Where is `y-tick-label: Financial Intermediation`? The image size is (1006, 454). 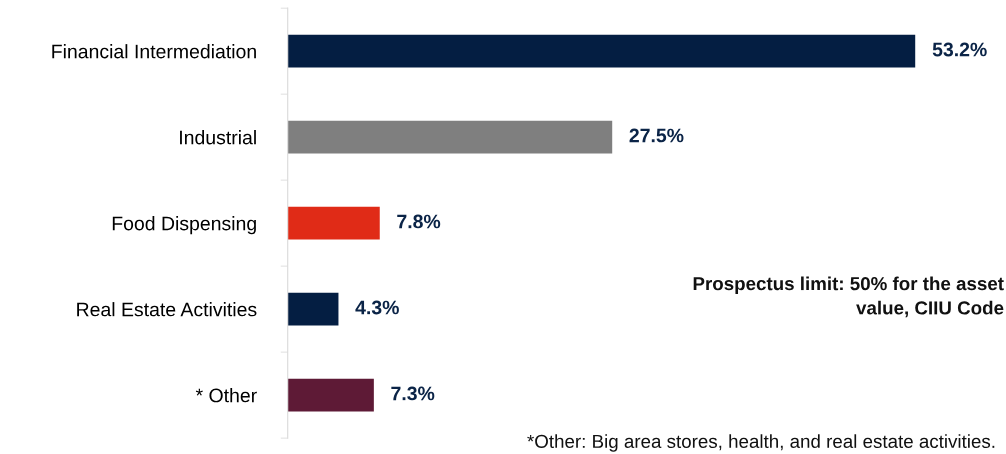 y-tick-label: Financial Intermediation is located at coordinates (154, 51).